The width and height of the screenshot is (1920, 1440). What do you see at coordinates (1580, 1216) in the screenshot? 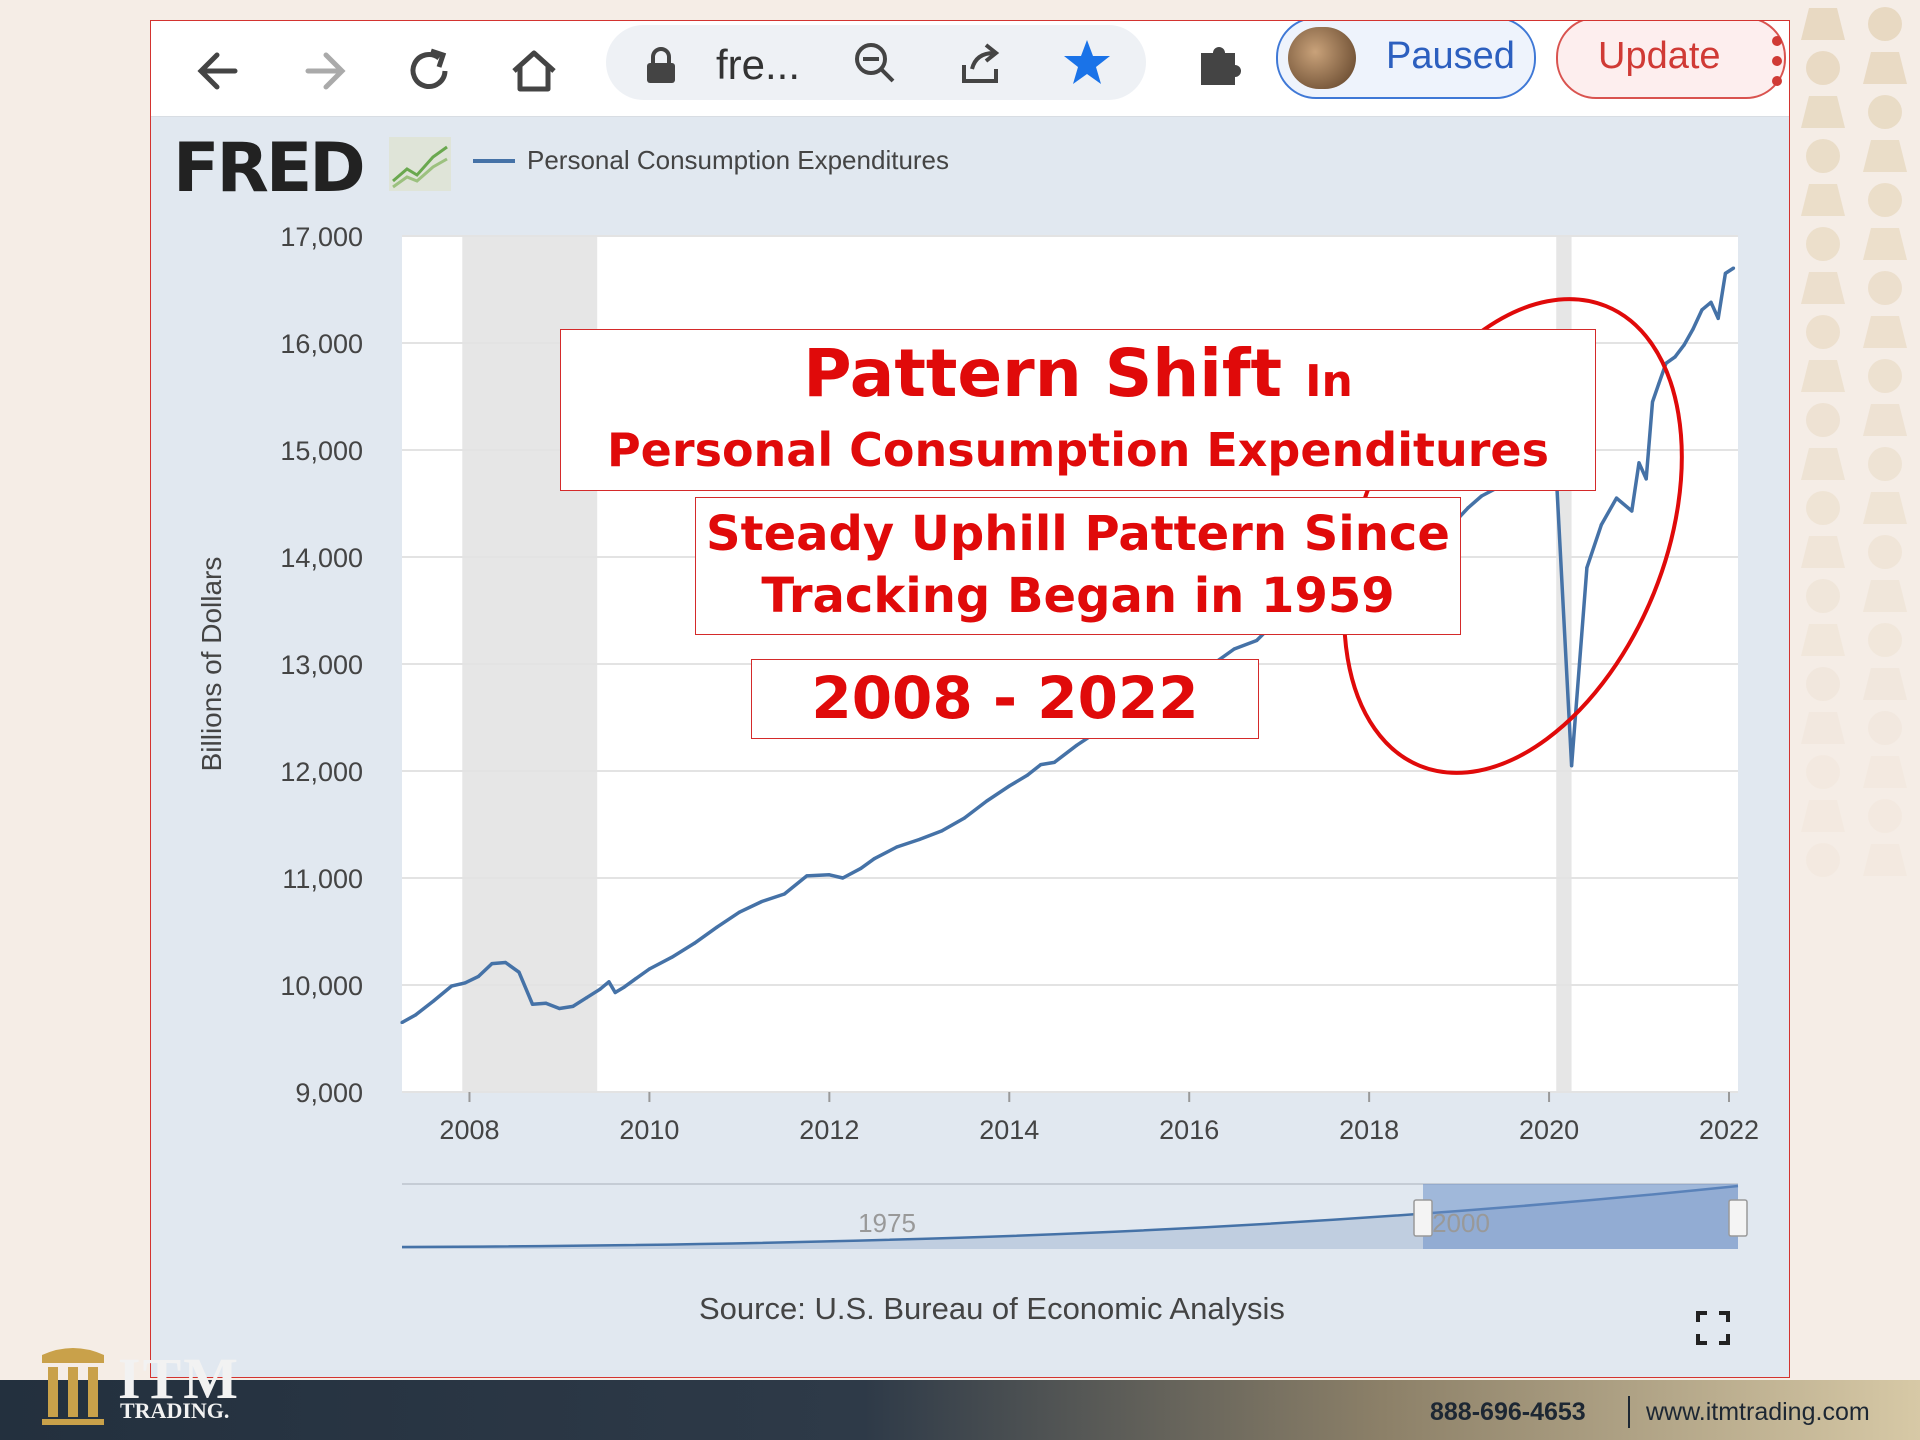
I see `navigator-selection` at bounding box center [1580, 1216].